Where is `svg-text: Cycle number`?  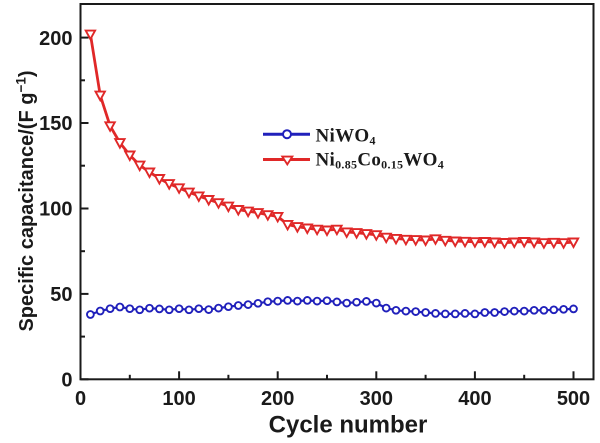
svg-text: Cycle number is located at coordinates (348, 425).